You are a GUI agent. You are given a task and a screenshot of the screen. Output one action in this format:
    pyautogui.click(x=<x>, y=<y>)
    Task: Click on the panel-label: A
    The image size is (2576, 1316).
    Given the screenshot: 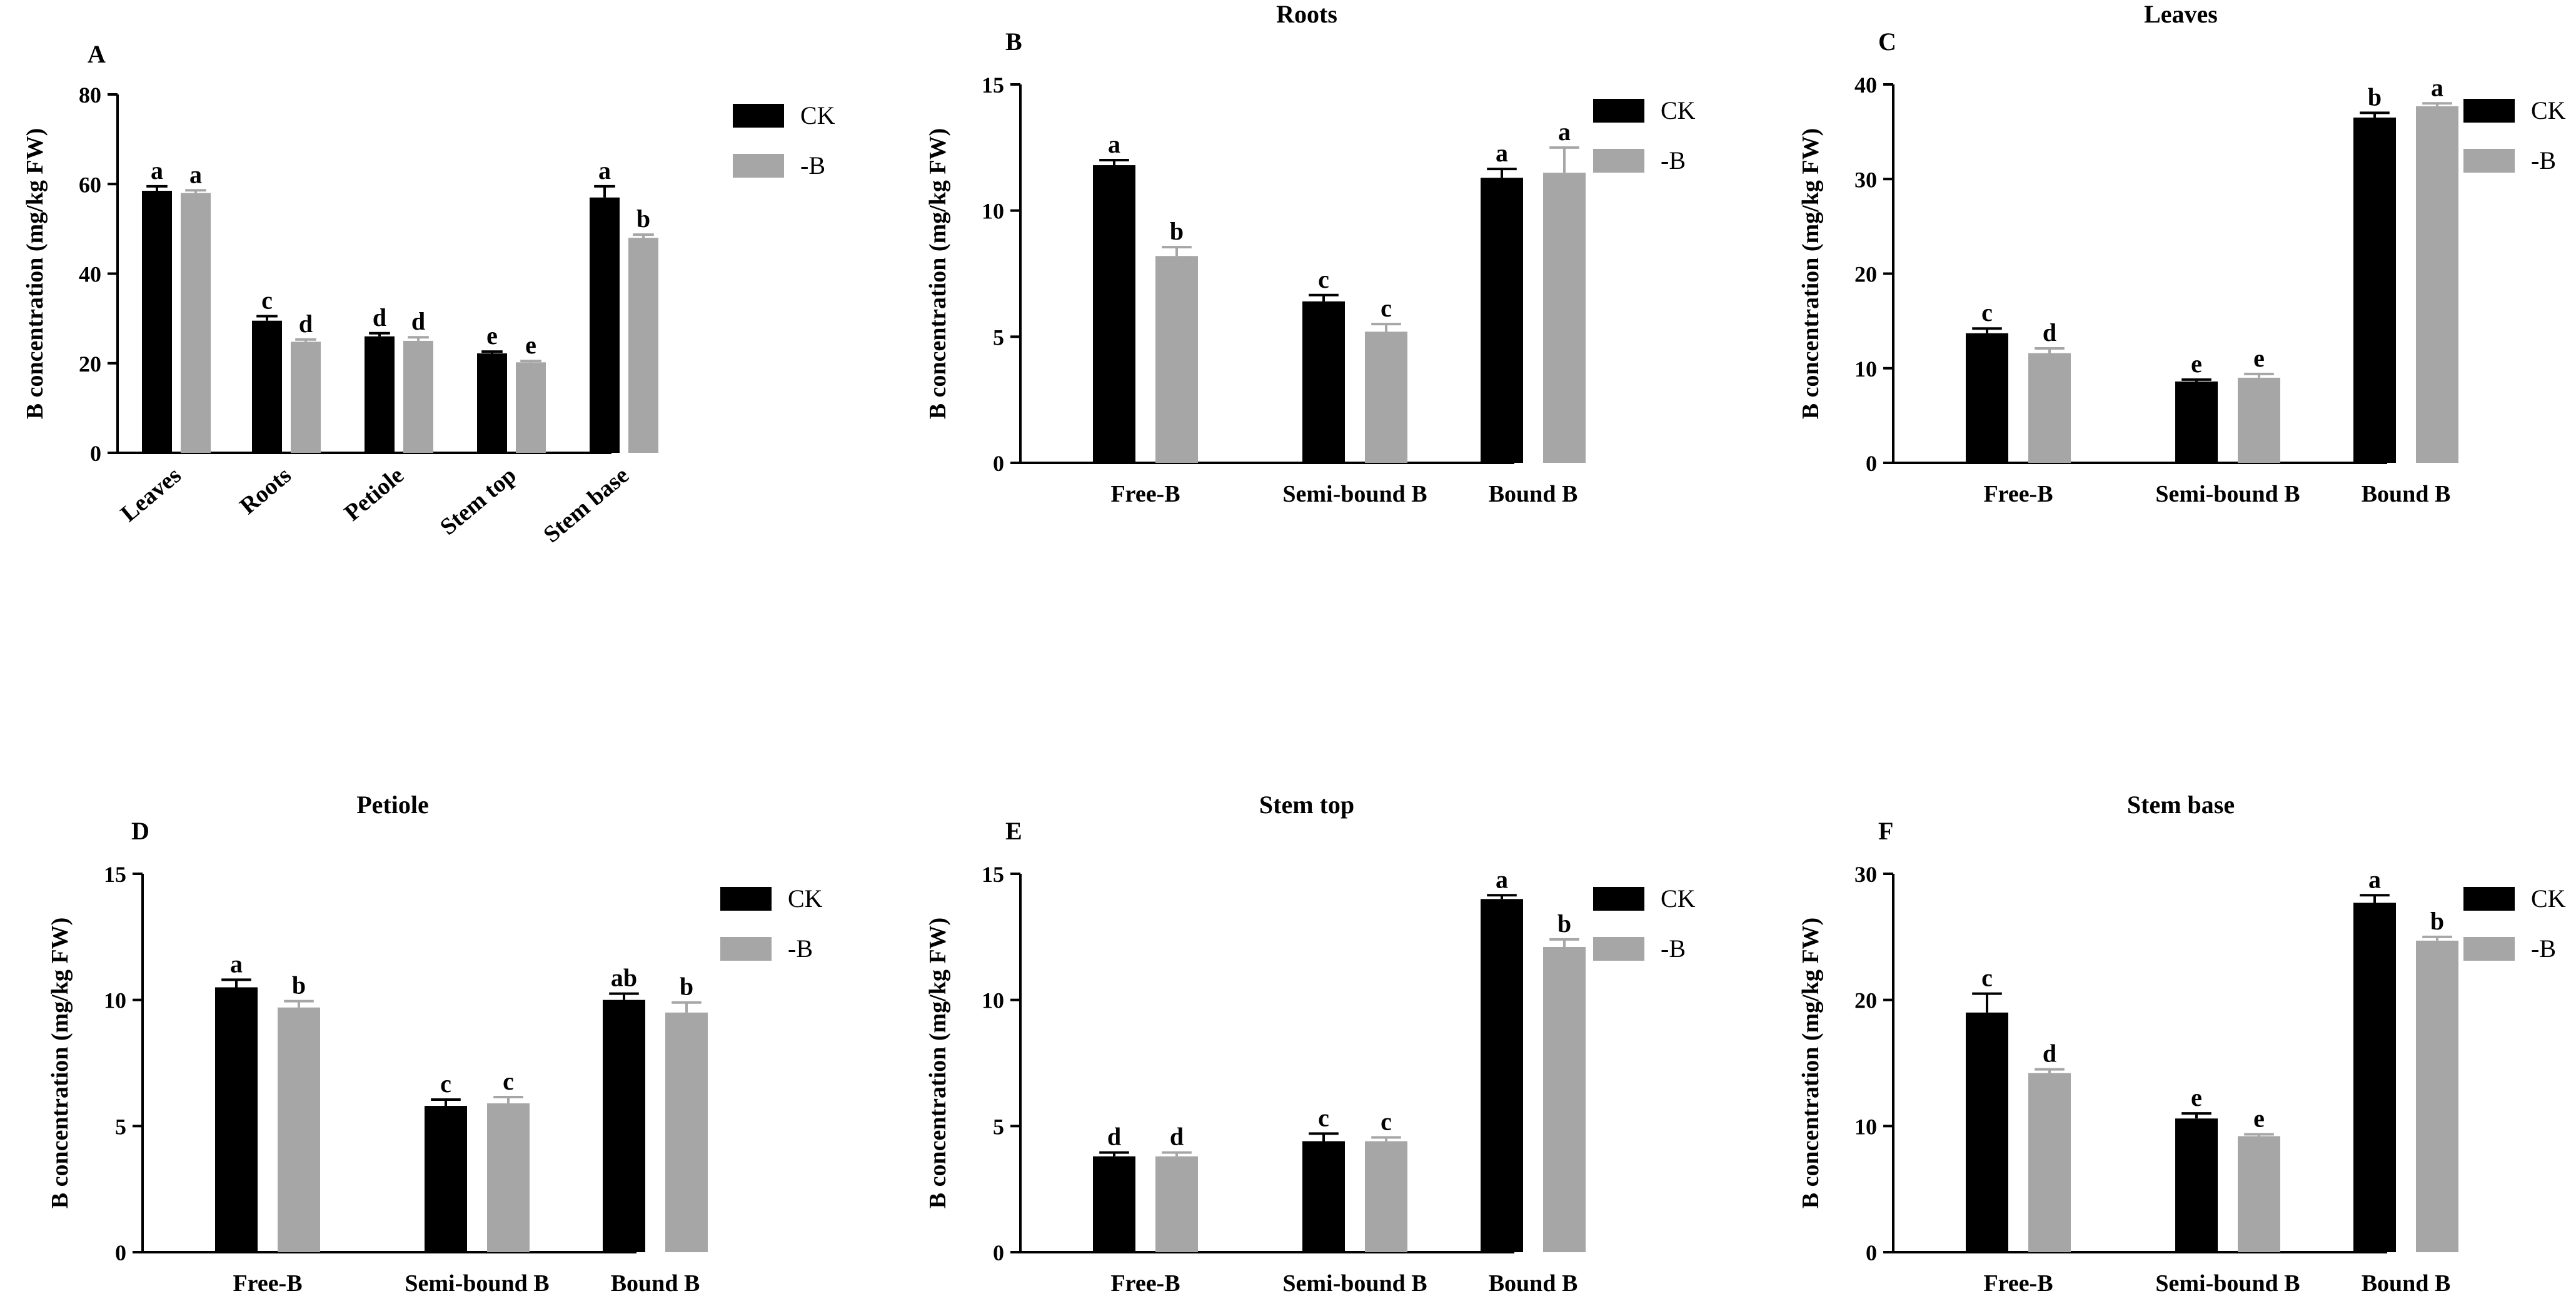 What is the action you would take?
    pyautogui.click(x=97, y=54)
    